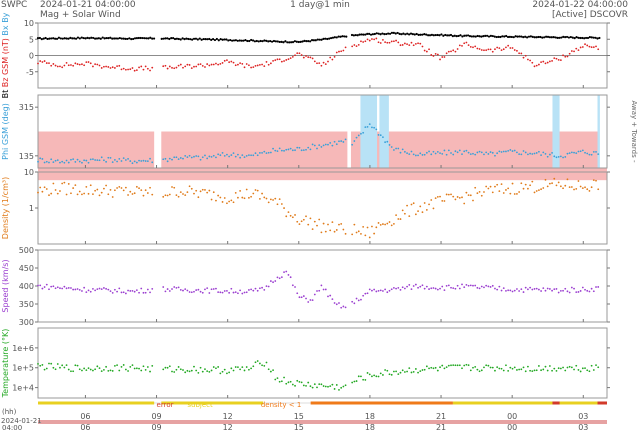 This screenshot has height=432, width=640. I want to click on y-tick-label: 10, so click(29, 23).